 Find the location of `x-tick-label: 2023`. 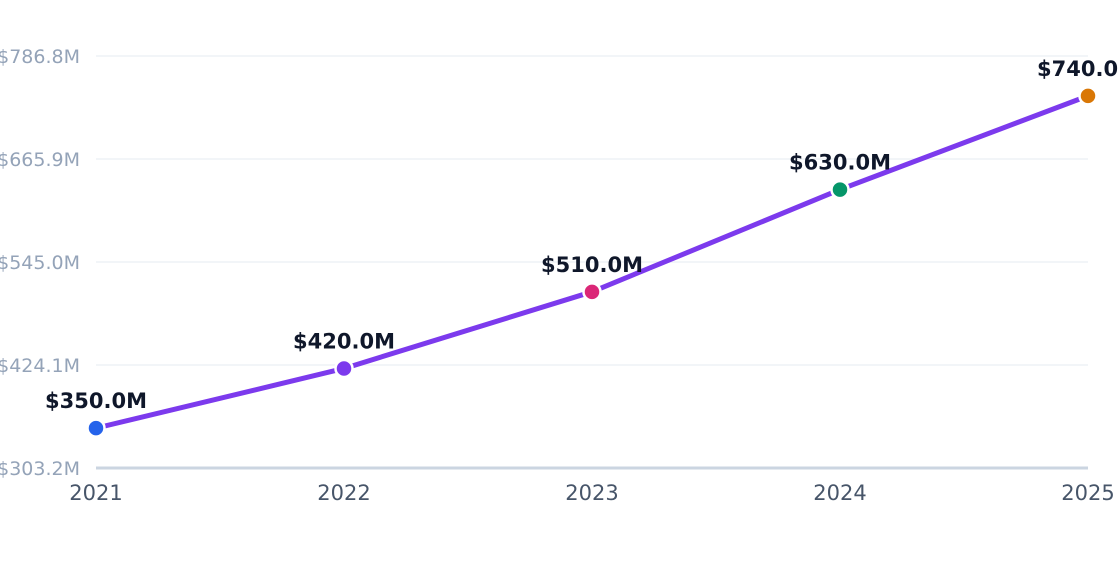

x-tick-label: 2023 is located at coordinates (591, 493).